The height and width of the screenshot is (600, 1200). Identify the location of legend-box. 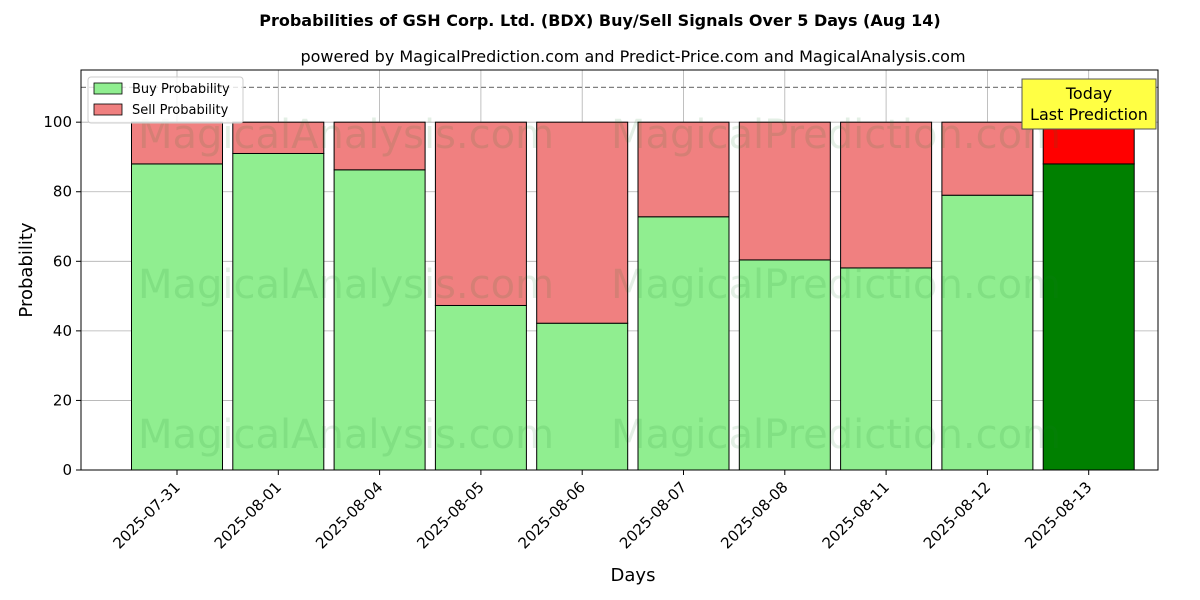
(165, 100).